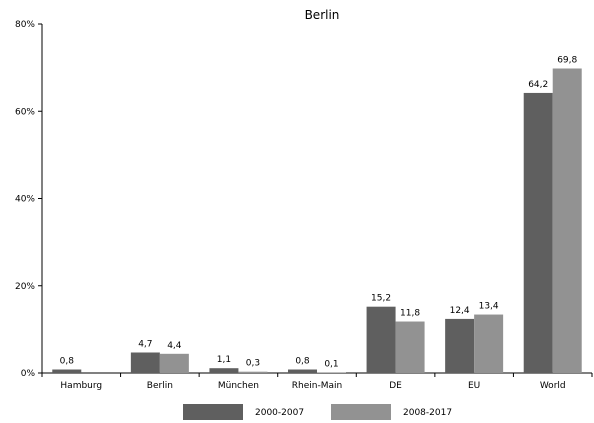  What do you see at coordinates (25, 200) in the screenshot?
I see `y-tick-label: 40%` at bounding box center [25, 200].